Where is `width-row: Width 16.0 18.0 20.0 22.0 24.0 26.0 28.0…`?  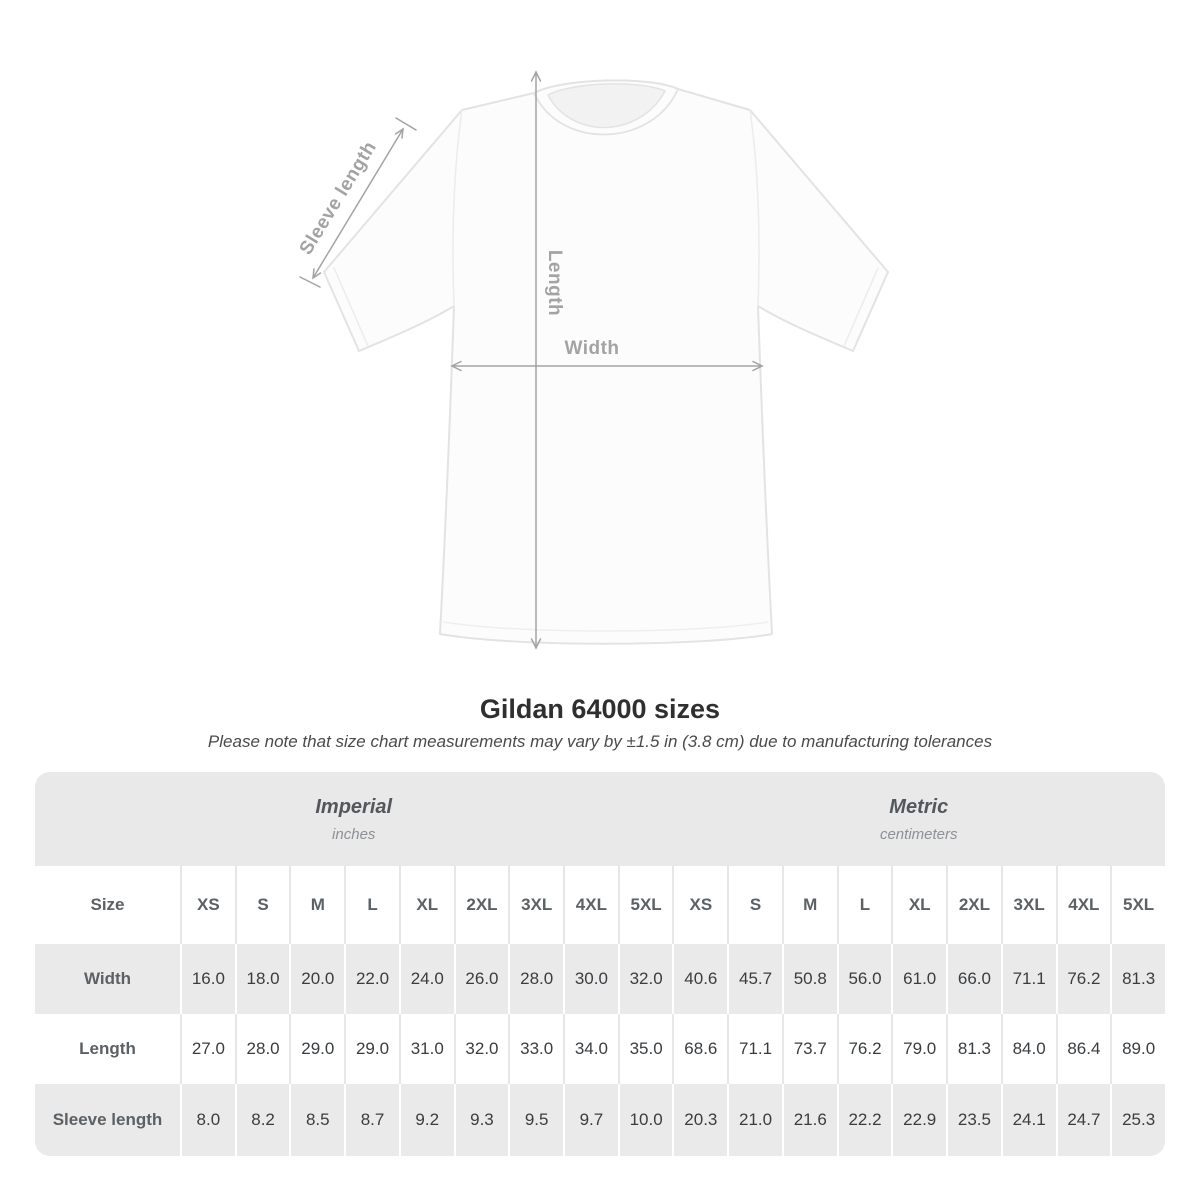
width-row: Width 16.0 18.0 20.0 22.0 24.0 26.0 28.0… is located at coordinates (600, 979).